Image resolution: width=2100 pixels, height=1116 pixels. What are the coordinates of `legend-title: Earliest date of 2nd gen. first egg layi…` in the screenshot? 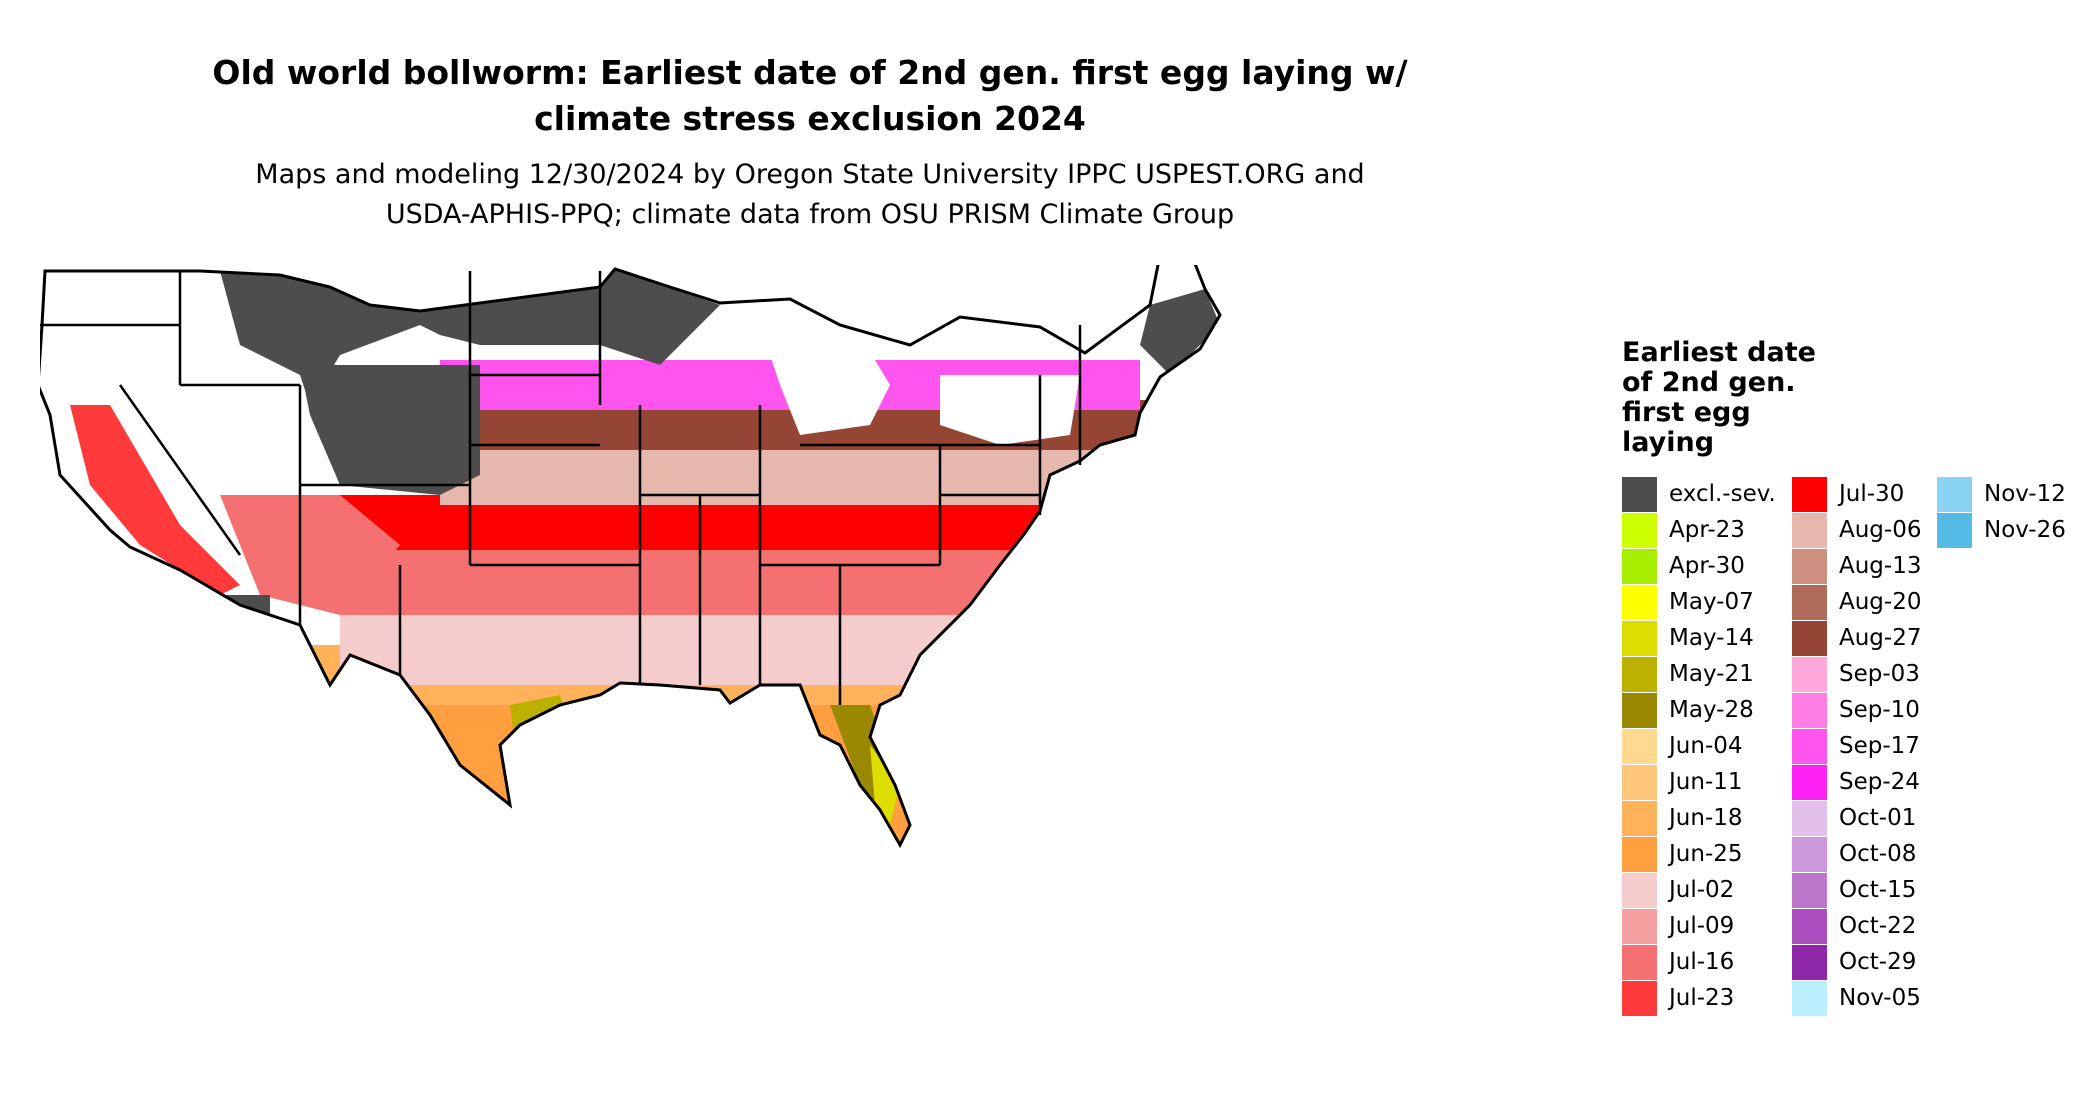 It's located at (1719, 397).